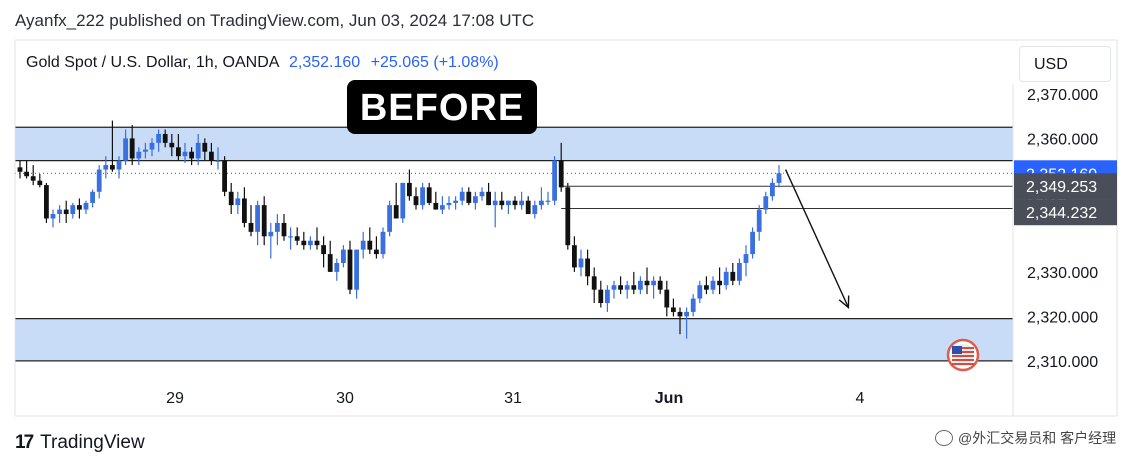 The height and width of the screenshot is (470, 1134). Describe the element at coordinates (434, 62) in the screenshot. I see `symbol-change: +25.065 (+1.08%)` at that location.